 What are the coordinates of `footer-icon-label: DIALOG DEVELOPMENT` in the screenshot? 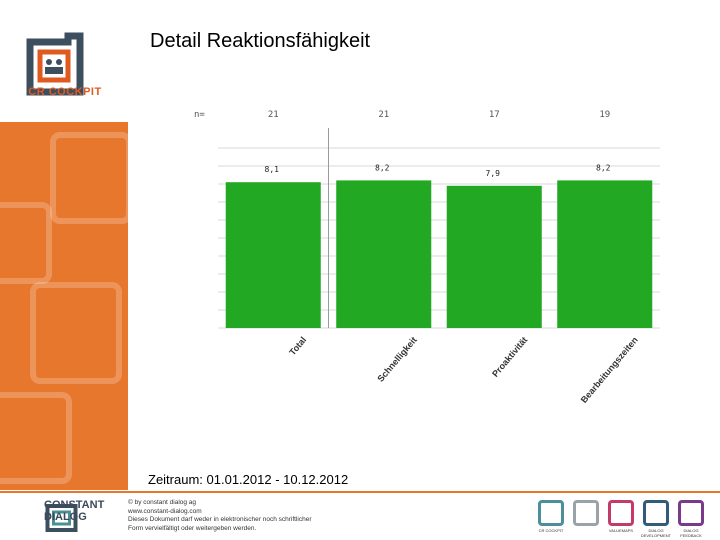 It's located at (656, 533).